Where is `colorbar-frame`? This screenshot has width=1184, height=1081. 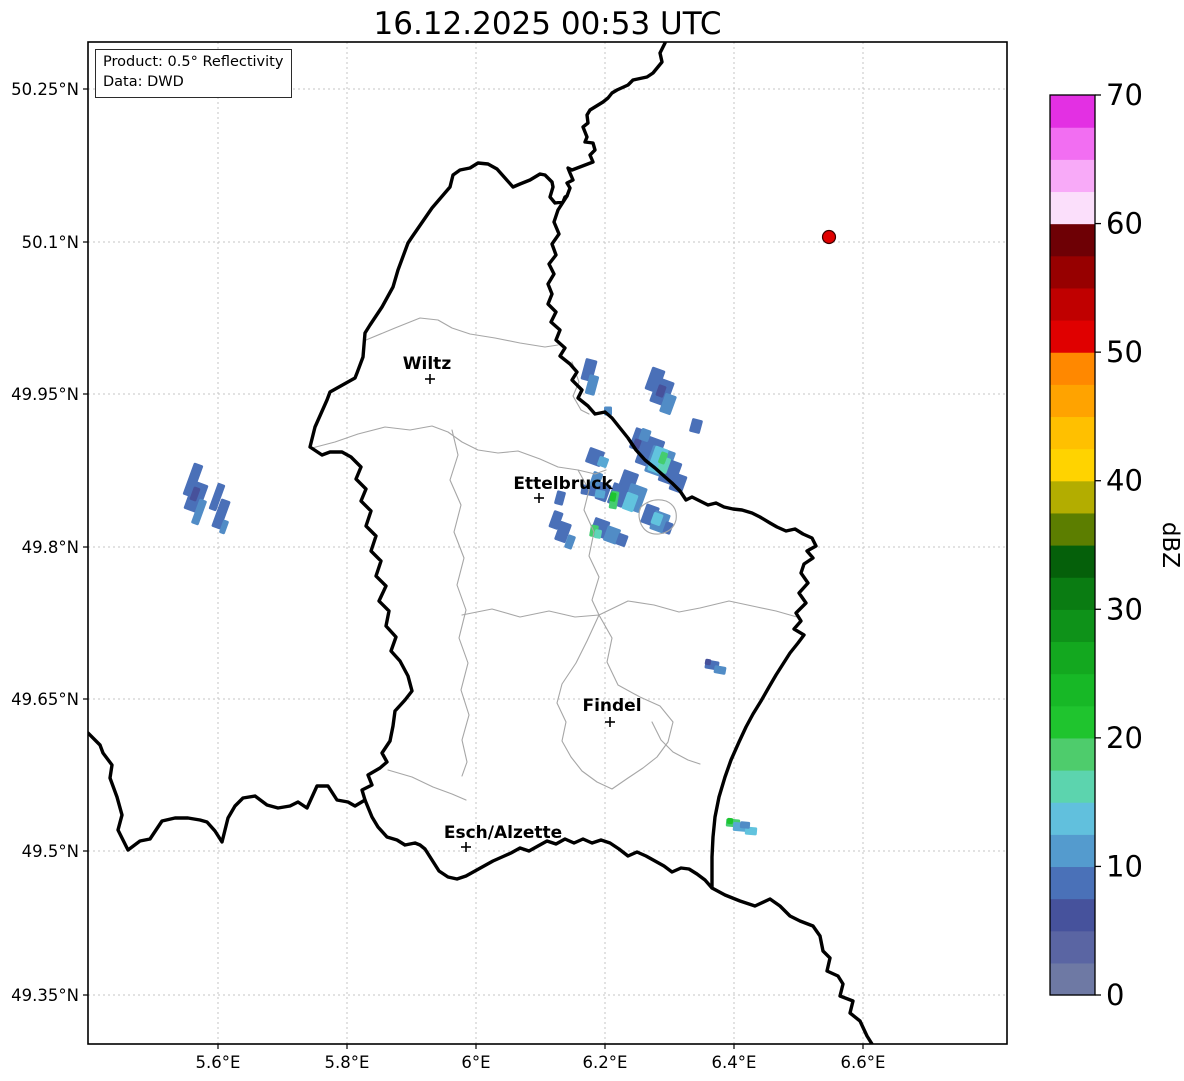 colorbar-frame is located at coordinates (1072, 545).